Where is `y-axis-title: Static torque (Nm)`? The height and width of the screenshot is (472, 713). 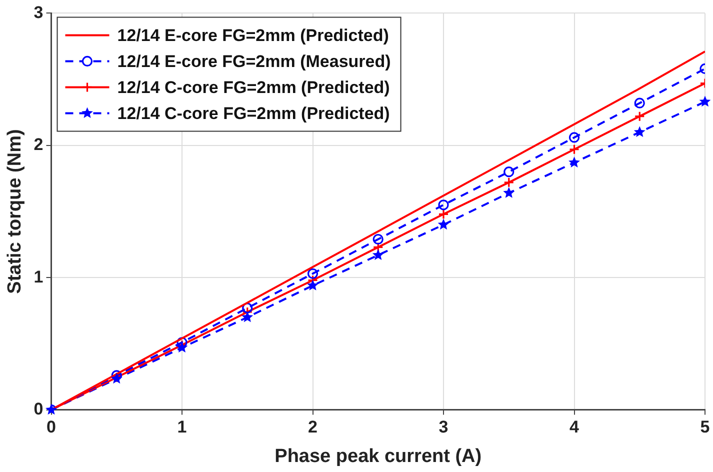
y-axis-title: Static torque (Nm) is located at coordinates (15, 211).